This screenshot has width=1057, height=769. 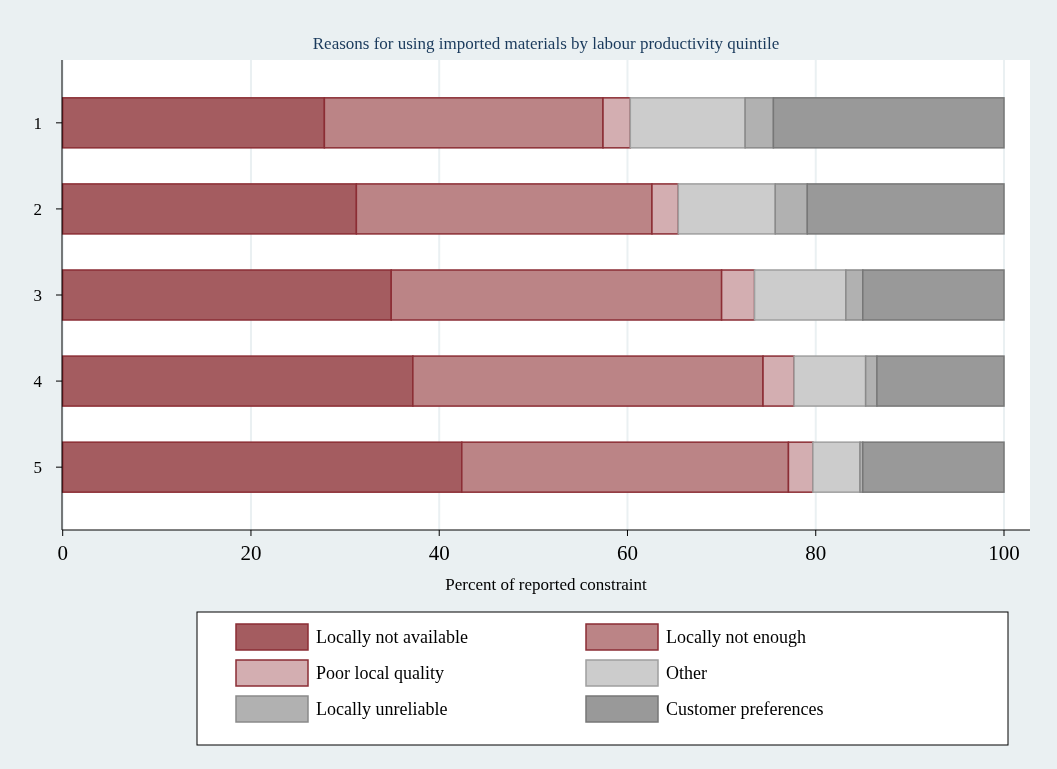 I want to click on x-axis-title: Percent of reported constraint, so click(x=546, y=584).